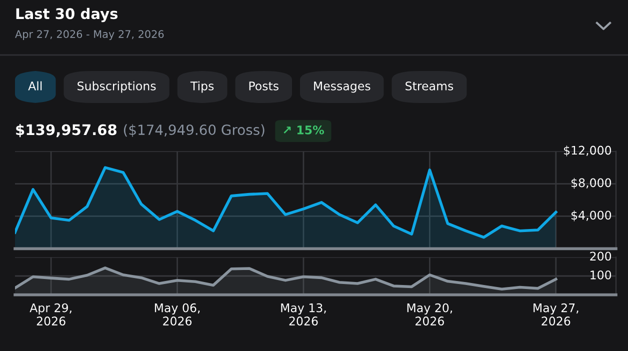 The height and width of the screenshot is (351, 628). I want to click on x-tick-label: May 13, 2026, so click(303, 314).